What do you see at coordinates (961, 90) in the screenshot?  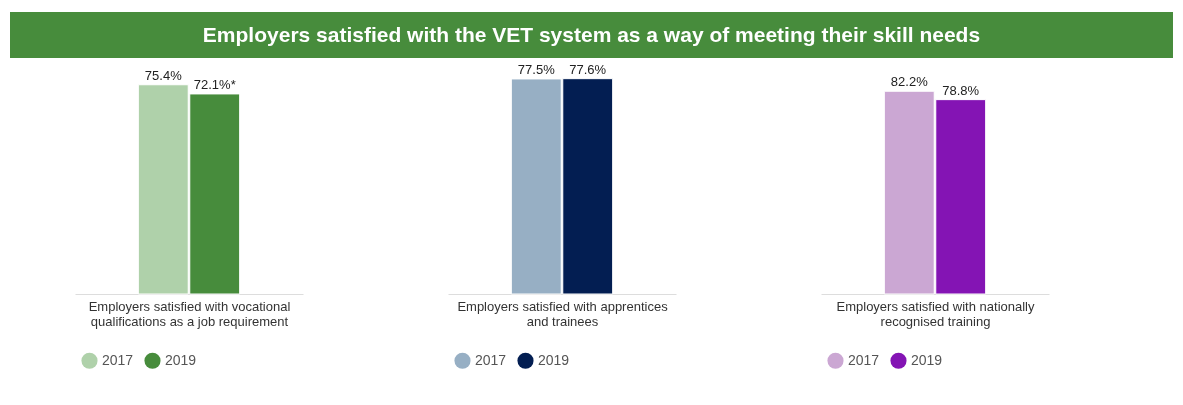 I see `data-label: 78.8%` at bounding box center [961, 90].